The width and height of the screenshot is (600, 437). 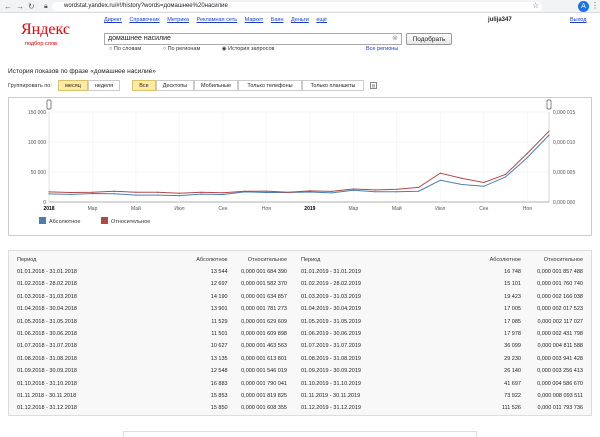 What do you see at coordinates (37, 143) in the screenshot?
I see `y-left-tick-label: 100 000` at bounding box center [37, 143].